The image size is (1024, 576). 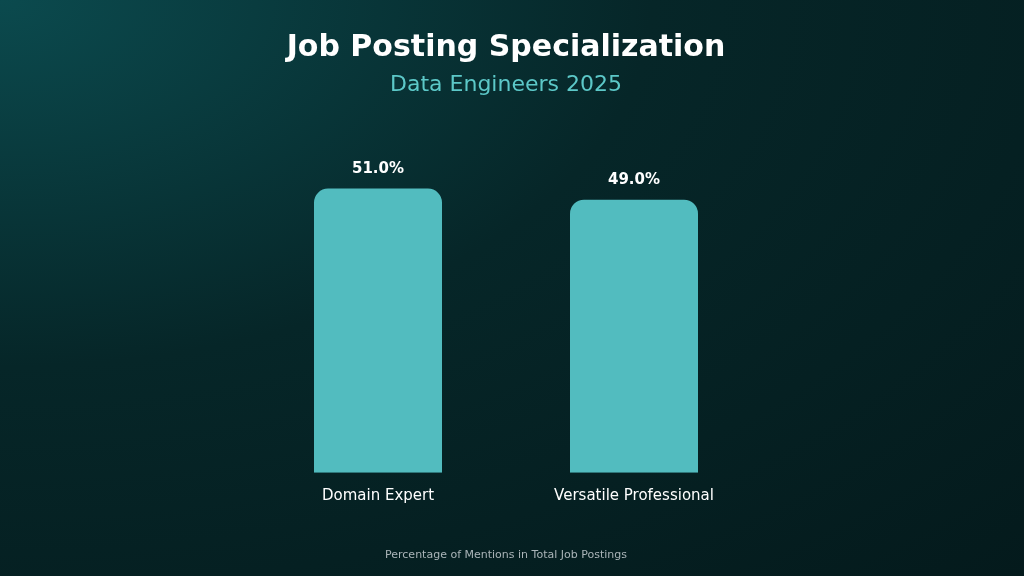 I want to click on data-label: 49.0%, so click(x=634, y=179).